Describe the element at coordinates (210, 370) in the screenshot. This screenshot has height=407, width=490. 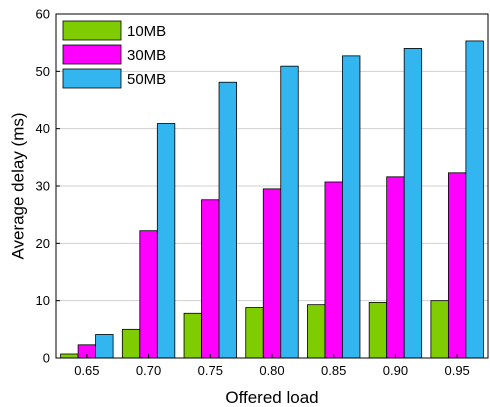
I see `x-tick-label: 0.75` at that location.